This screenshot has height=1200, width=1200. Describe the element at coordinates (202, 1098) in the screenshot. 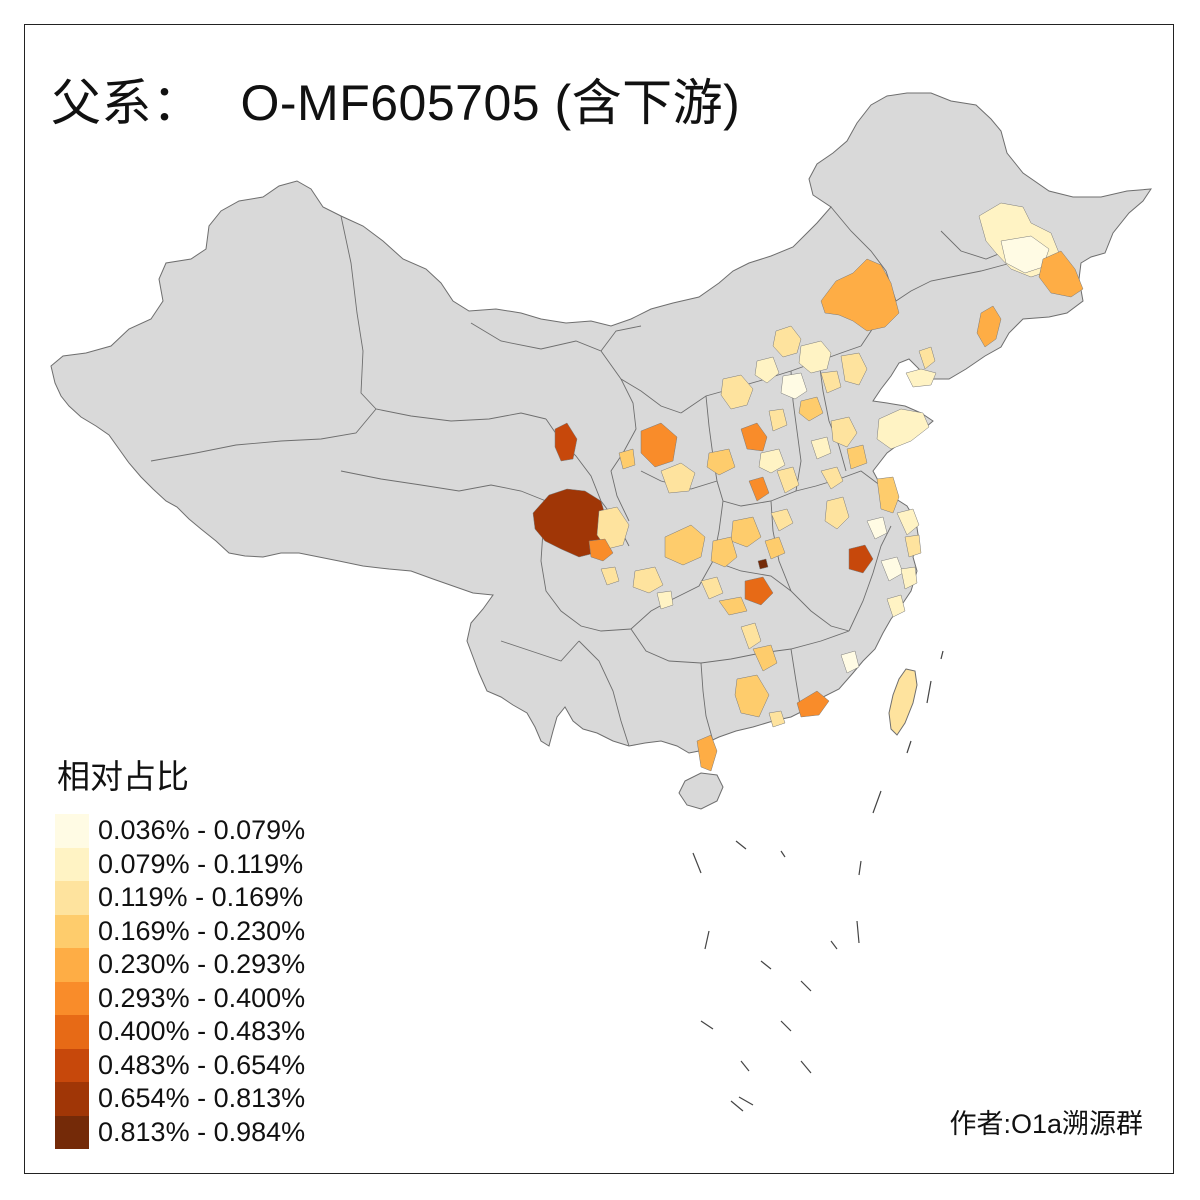

I see `legend-label: 0.654% - 0.813%` at that location.